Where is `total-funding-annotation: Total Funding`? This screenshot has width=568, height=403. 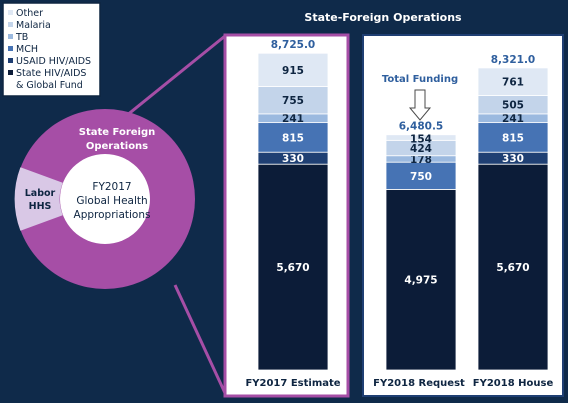 total-funding-annotation: Total Funding is located at coordinates (420, 79).